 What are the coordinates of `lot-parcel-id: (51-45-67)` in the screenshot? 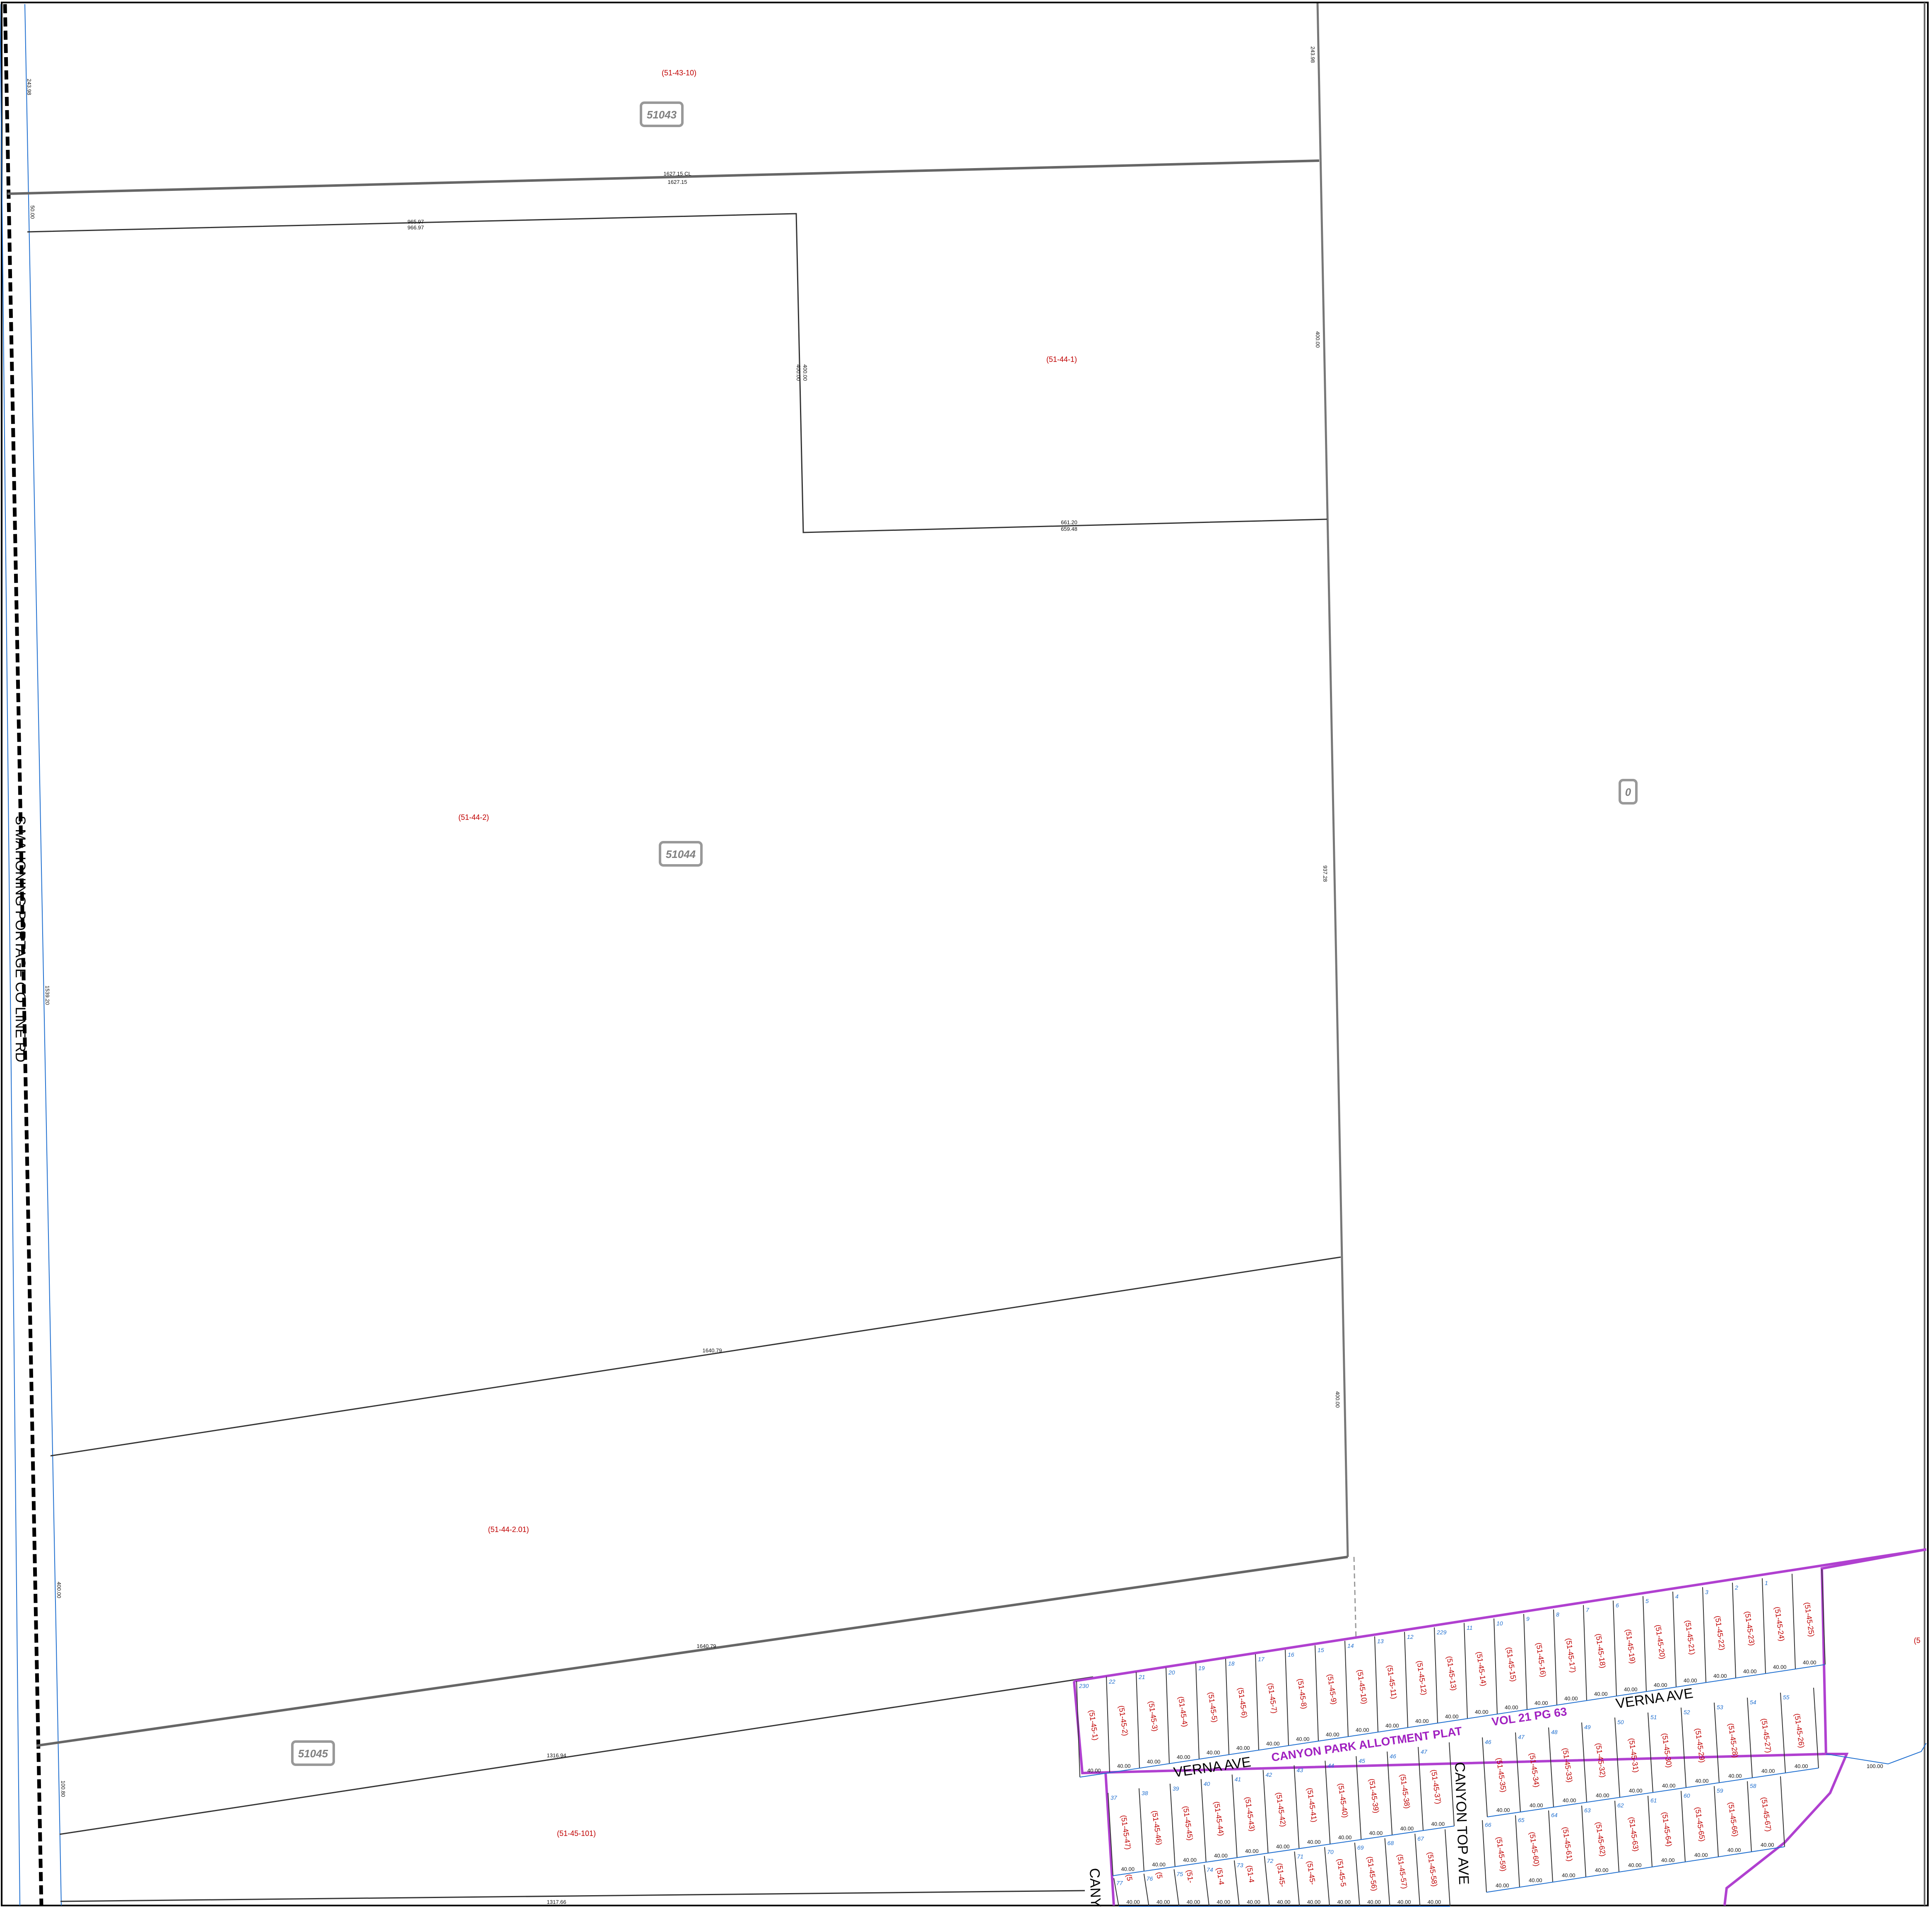 It's located at (1766, 1814).